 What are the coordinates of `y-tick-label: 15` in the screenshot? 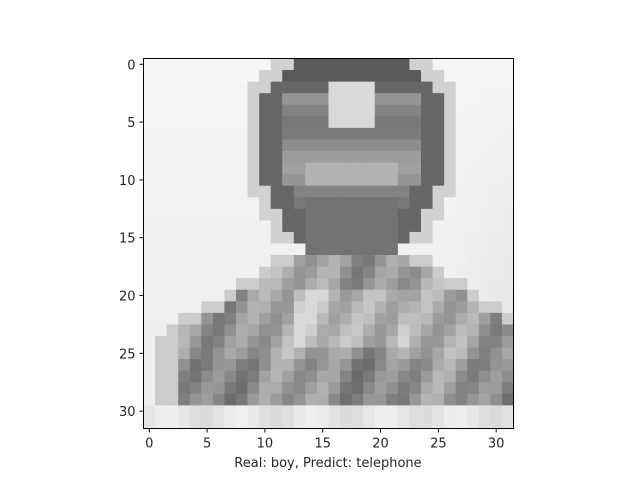 It's located at (127, 239).